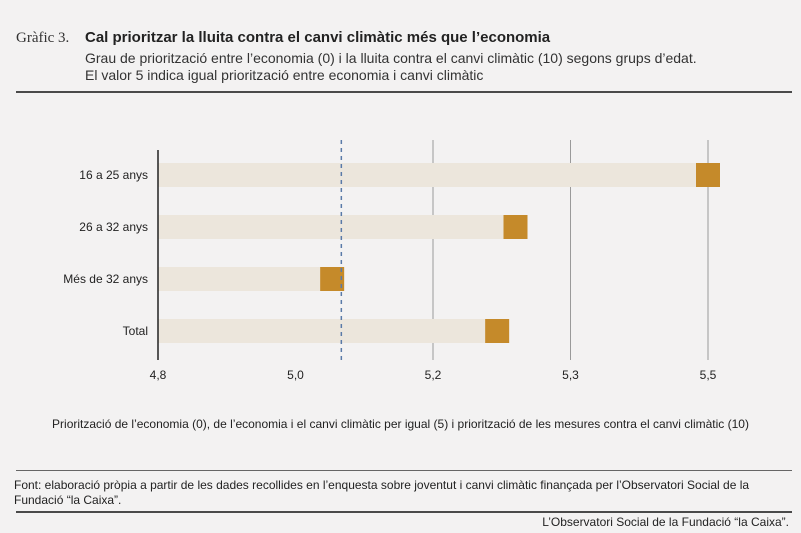 The height and width of the screenshot is (533, 801). Describe the element at coordinates (708, 375) in the screenshot. I see `x-tick-label: 5,5` at that location.